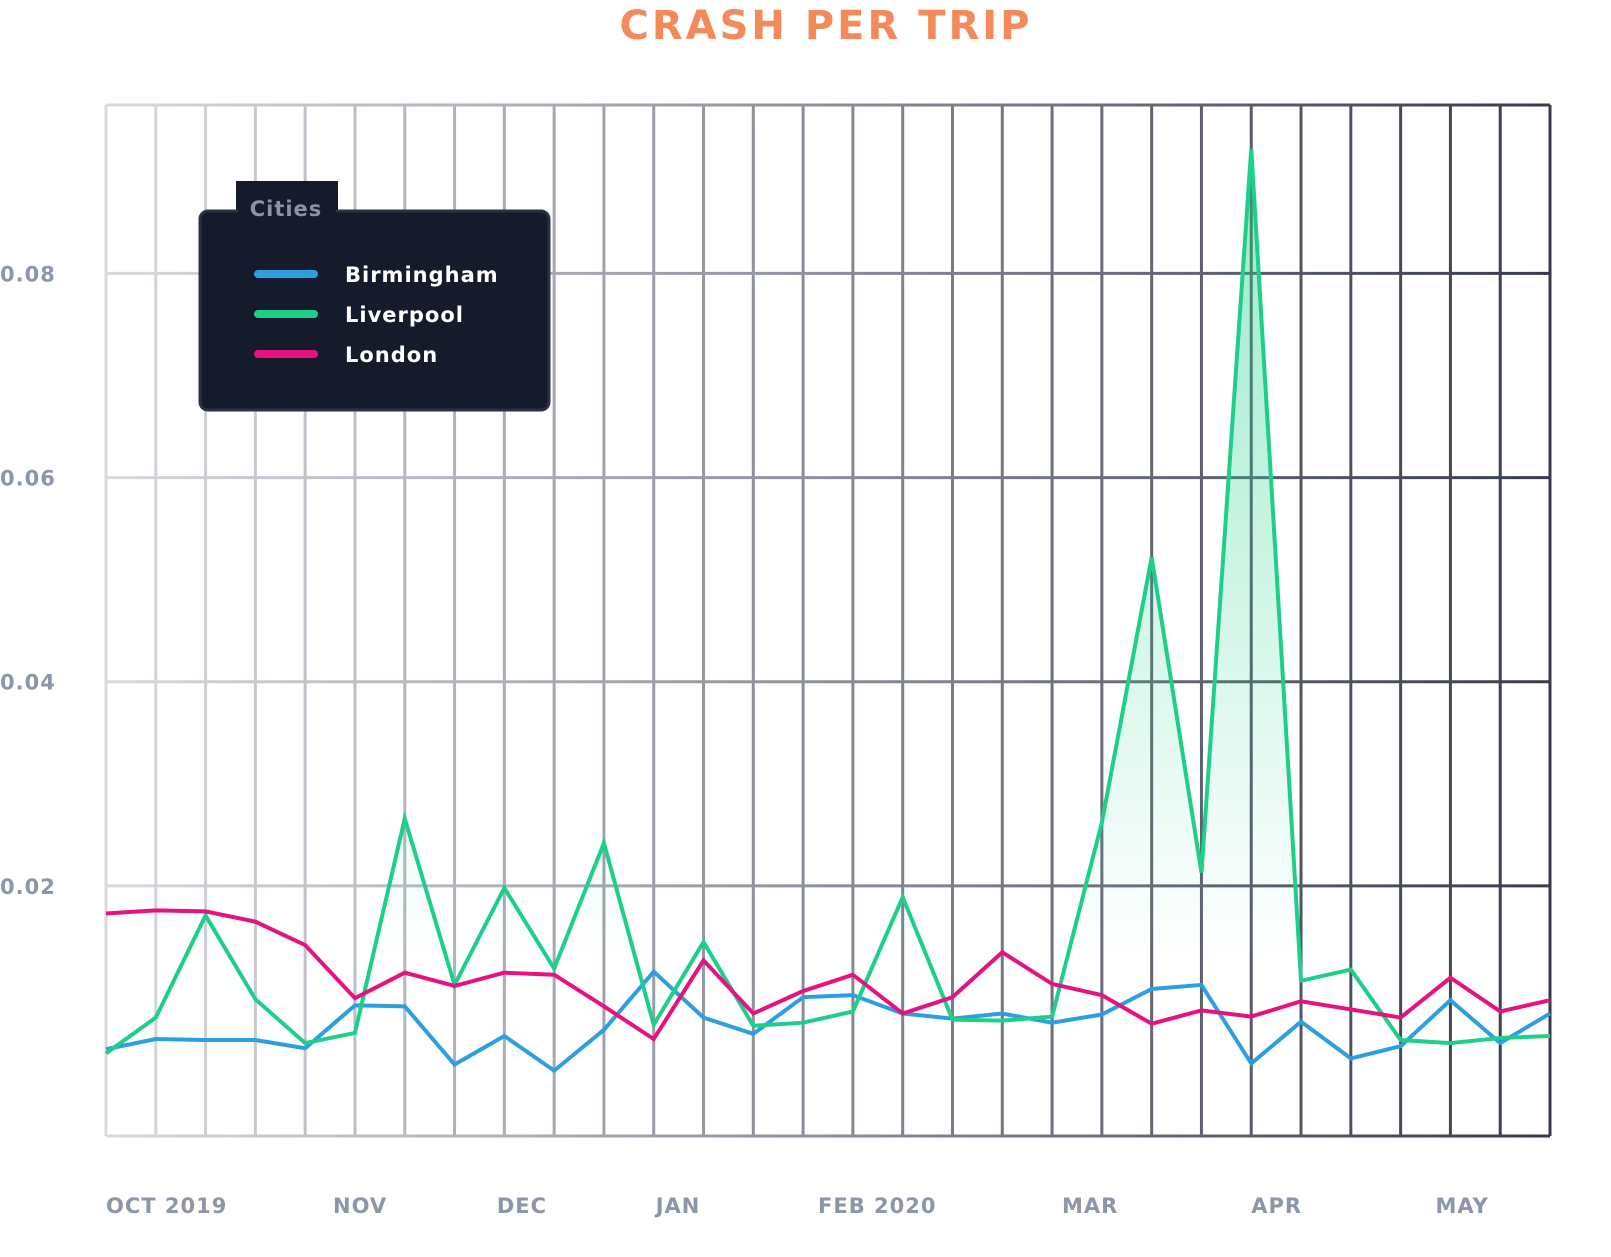  I want to click on x-tick-label: MAR, so click(1090, 1206).